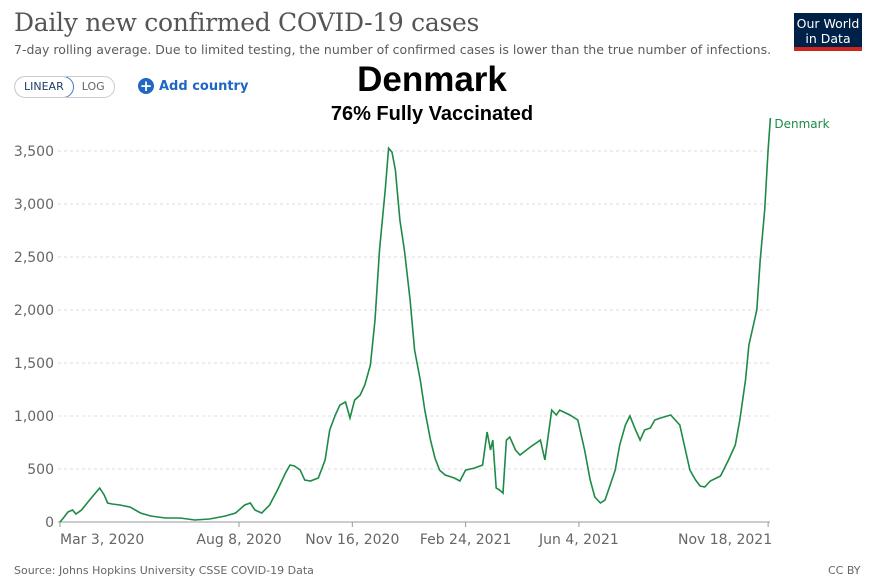 Image resolution: width=876 pixels, height=584 pixels. Describe the element at coordinates (44, 87) in the screenshot. I see `linear-button: LINEAR` at that location.